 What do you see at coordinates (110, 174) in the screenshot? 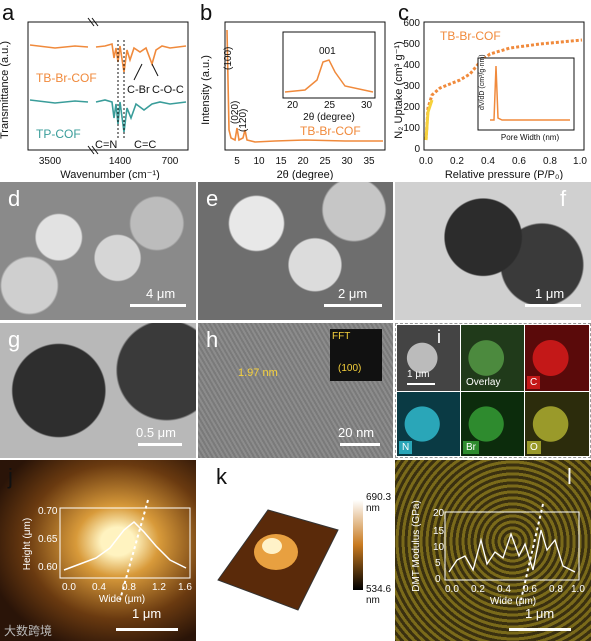
I see `panel-a-xlabel: Wavenumber (cm⁻¹)` at bounding box center [110, 174].